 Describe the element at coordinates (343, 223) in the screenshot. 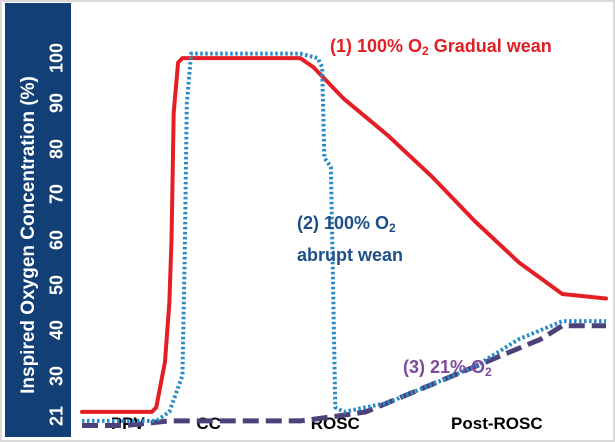

I see `series-2-label-main: (2) 100% O` at that location.